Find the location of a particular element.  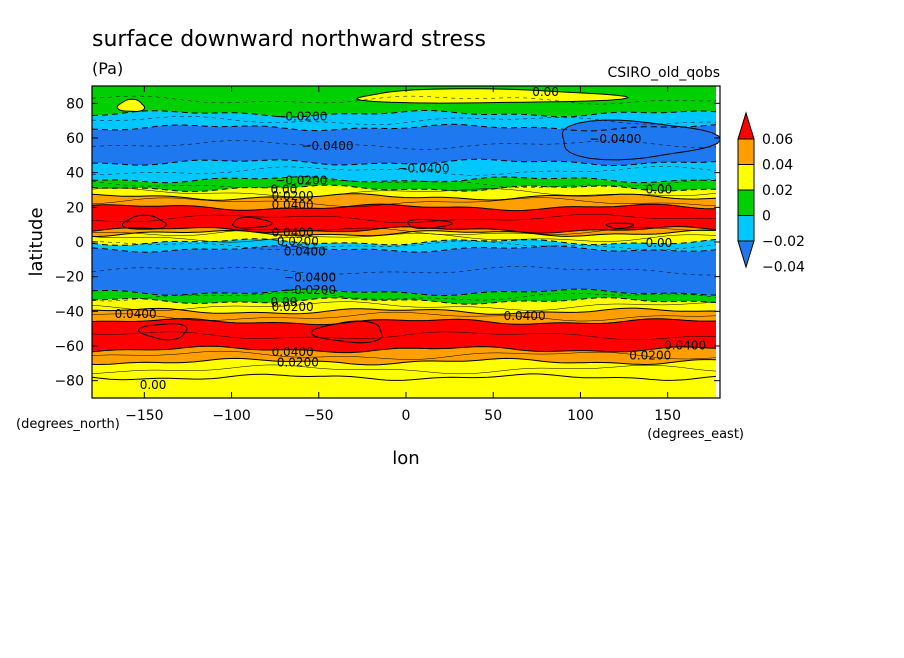

colorbar-label: 0.04 is located at coordinates (777, 166).